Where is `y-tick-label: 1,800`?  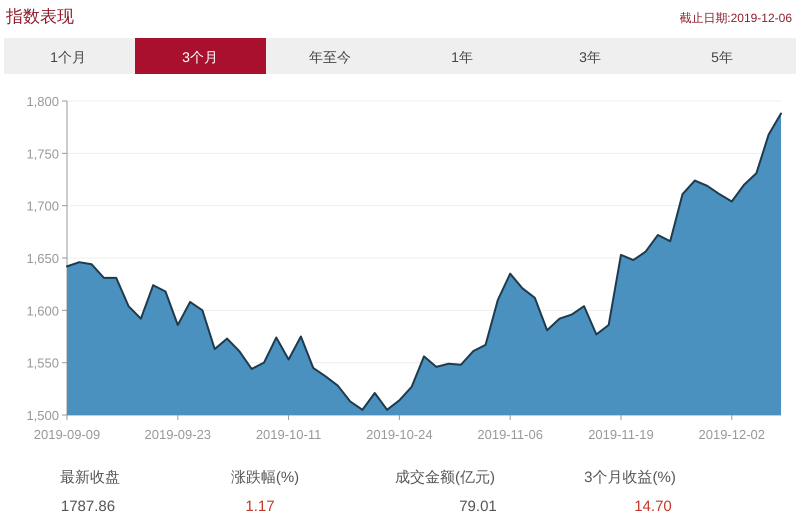 y-tick-label: 1,800 is located at coordinates (42, 101).